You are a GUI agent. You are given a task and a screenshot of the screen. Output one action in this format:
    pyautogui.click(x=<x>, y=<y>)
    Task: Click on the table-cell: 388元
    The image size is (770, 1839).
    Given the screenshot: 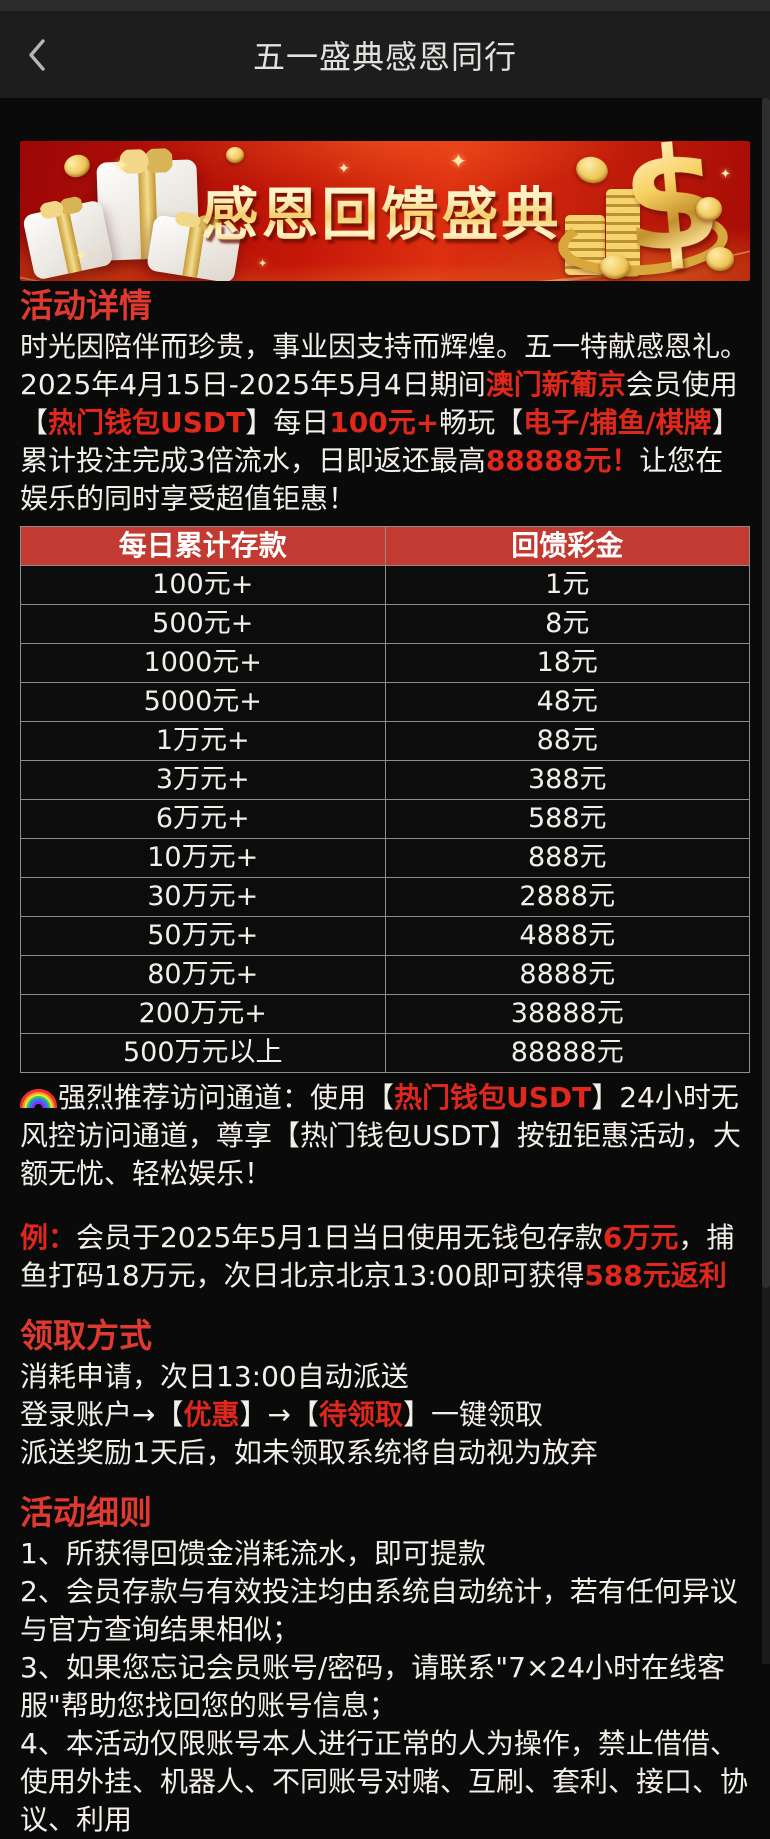 What is the action you would take?
    pyautogui.click(x=567, y=780)
    